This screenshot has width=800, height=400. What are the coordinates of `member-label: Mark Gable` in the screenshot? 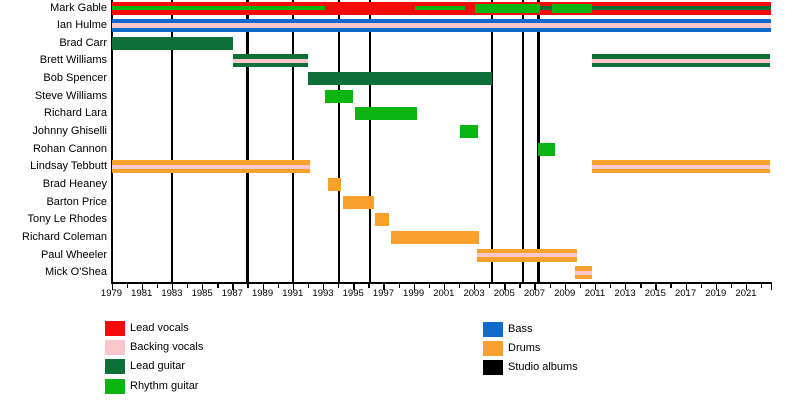 It's located at (78, 7).